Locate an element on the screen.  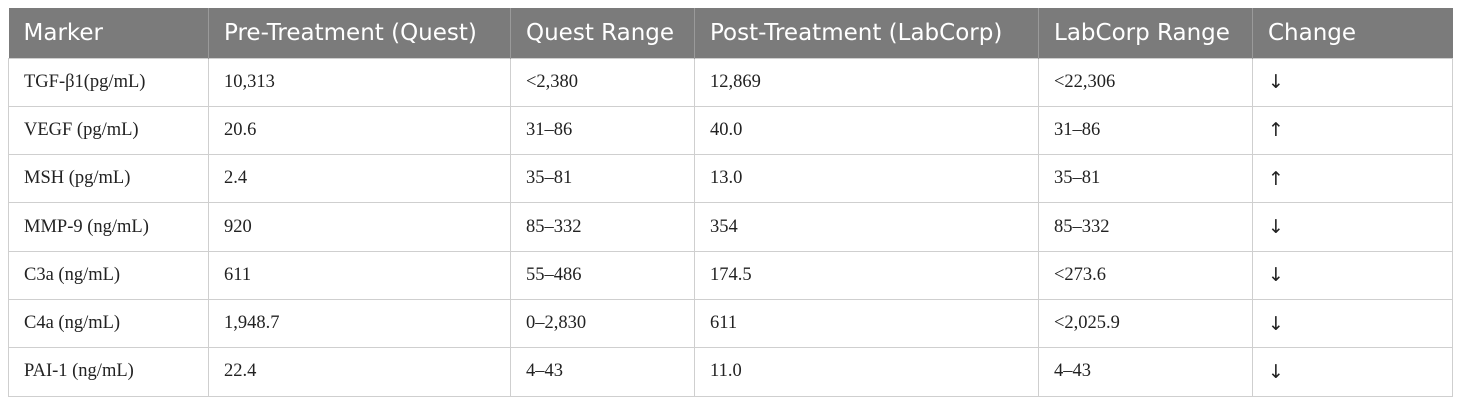
cell-labcorp-range: 31–86 is located at coordinates (1145, 130).